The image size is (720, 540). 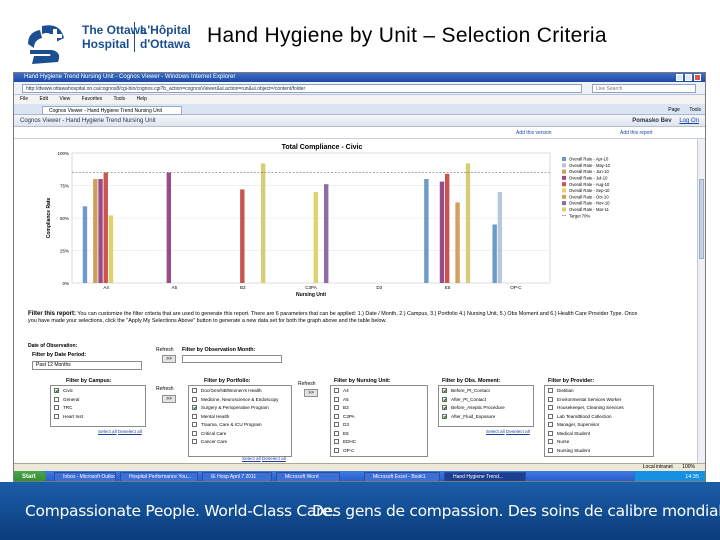 What do you see at coordinates (141, 99) in the screenshot?
I see `menu-help: Help` at bounding box center [141, 99].